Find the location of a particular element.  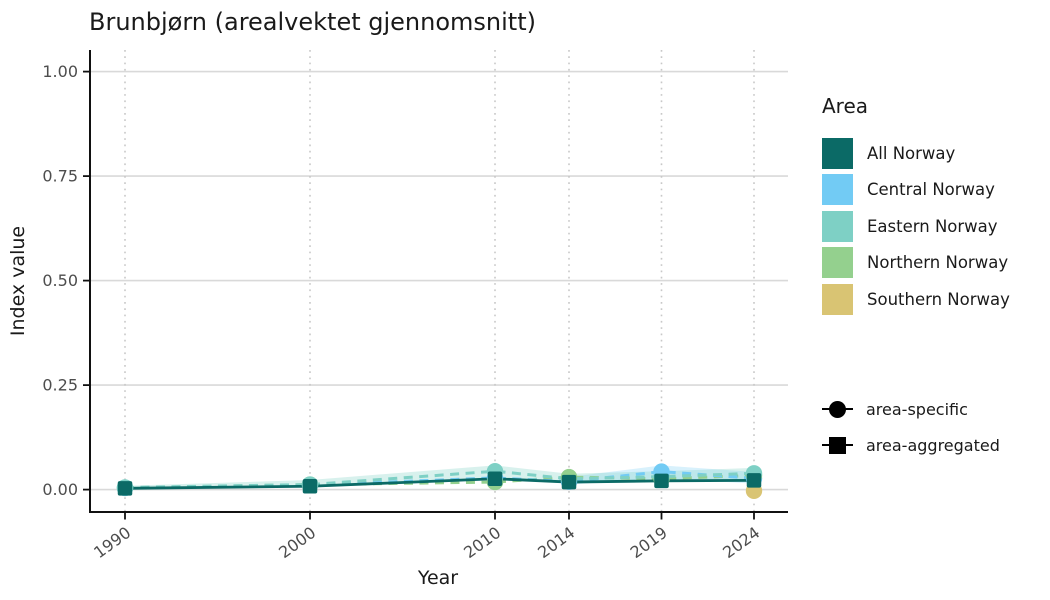

legend-item-area-aggregated: area-aggregated is located at coordinates (911, 445).